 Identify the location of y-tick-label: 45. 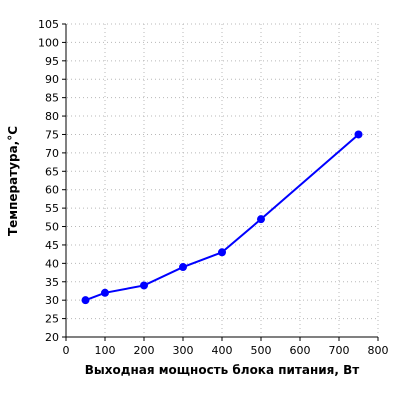
(52, 245).